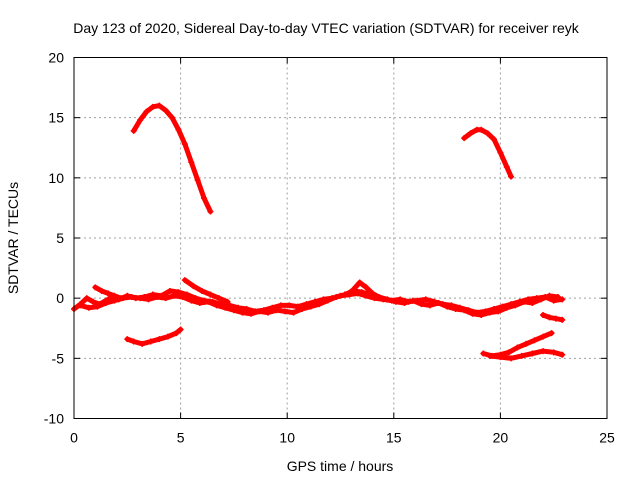 The image size is (640, 480). Describe the element at coordinates (56, 178) in the screenshot. I see `y-tick-label: 10` at that location.